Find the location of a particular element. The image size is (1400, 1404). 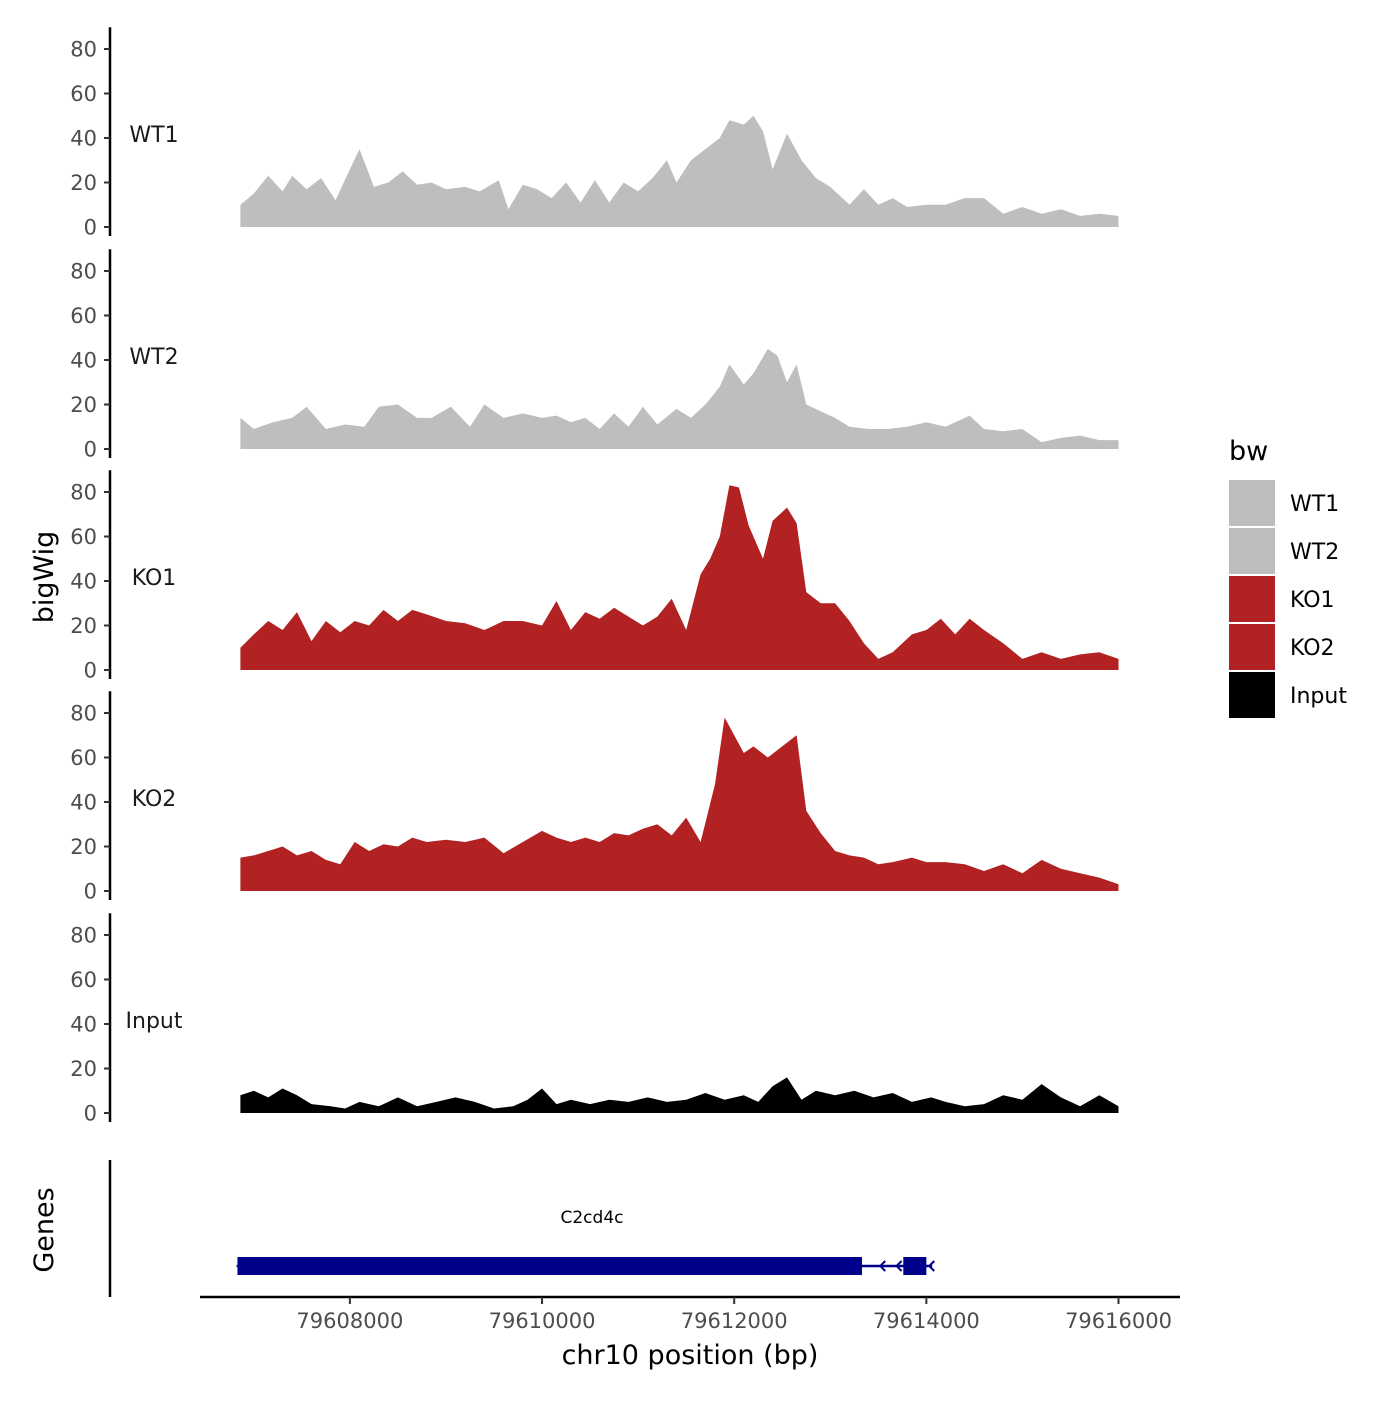

legend-swatch-wt1 is located at coordinates (1252, 503).